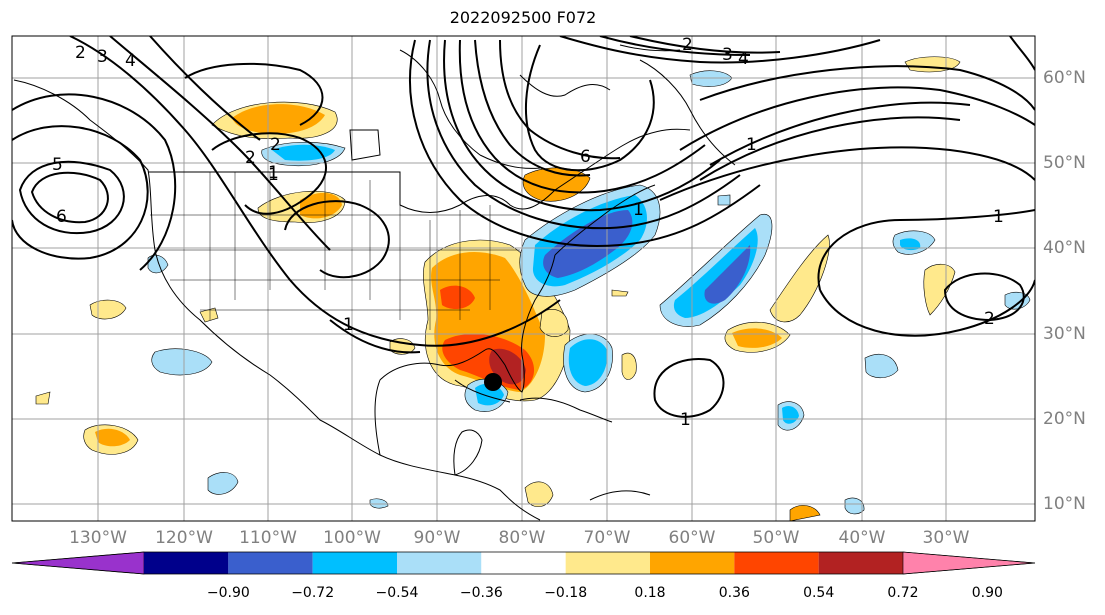 The width and height of the screenshot is (1105, 615). I want to click on lon-label: 60°W, so click(692, 538).